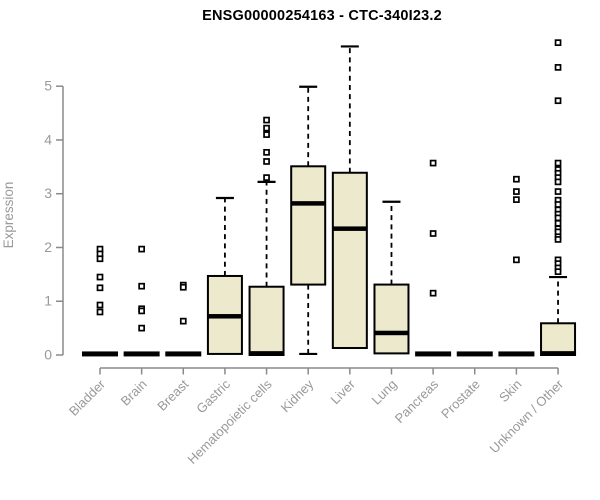  Describe the element at coordinates (48, 139) in the screenshot. I see `svg-text: 4` at that location.